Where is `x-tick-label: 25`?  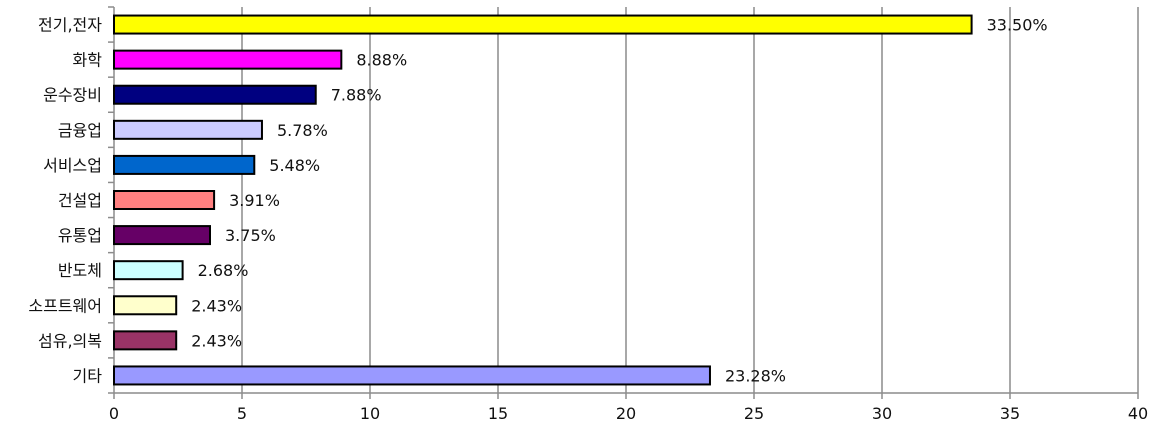
x-tick-label: 25 is located at coordinates (754, 413).